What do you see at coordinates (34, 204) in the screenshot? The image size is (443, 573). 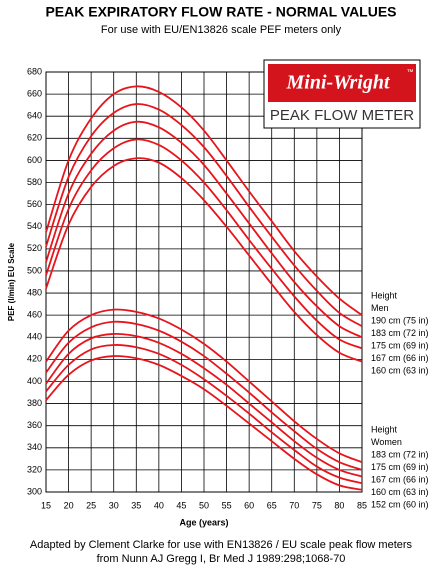 I see `y-tick-label: 560` at bounding box center [34, 204].